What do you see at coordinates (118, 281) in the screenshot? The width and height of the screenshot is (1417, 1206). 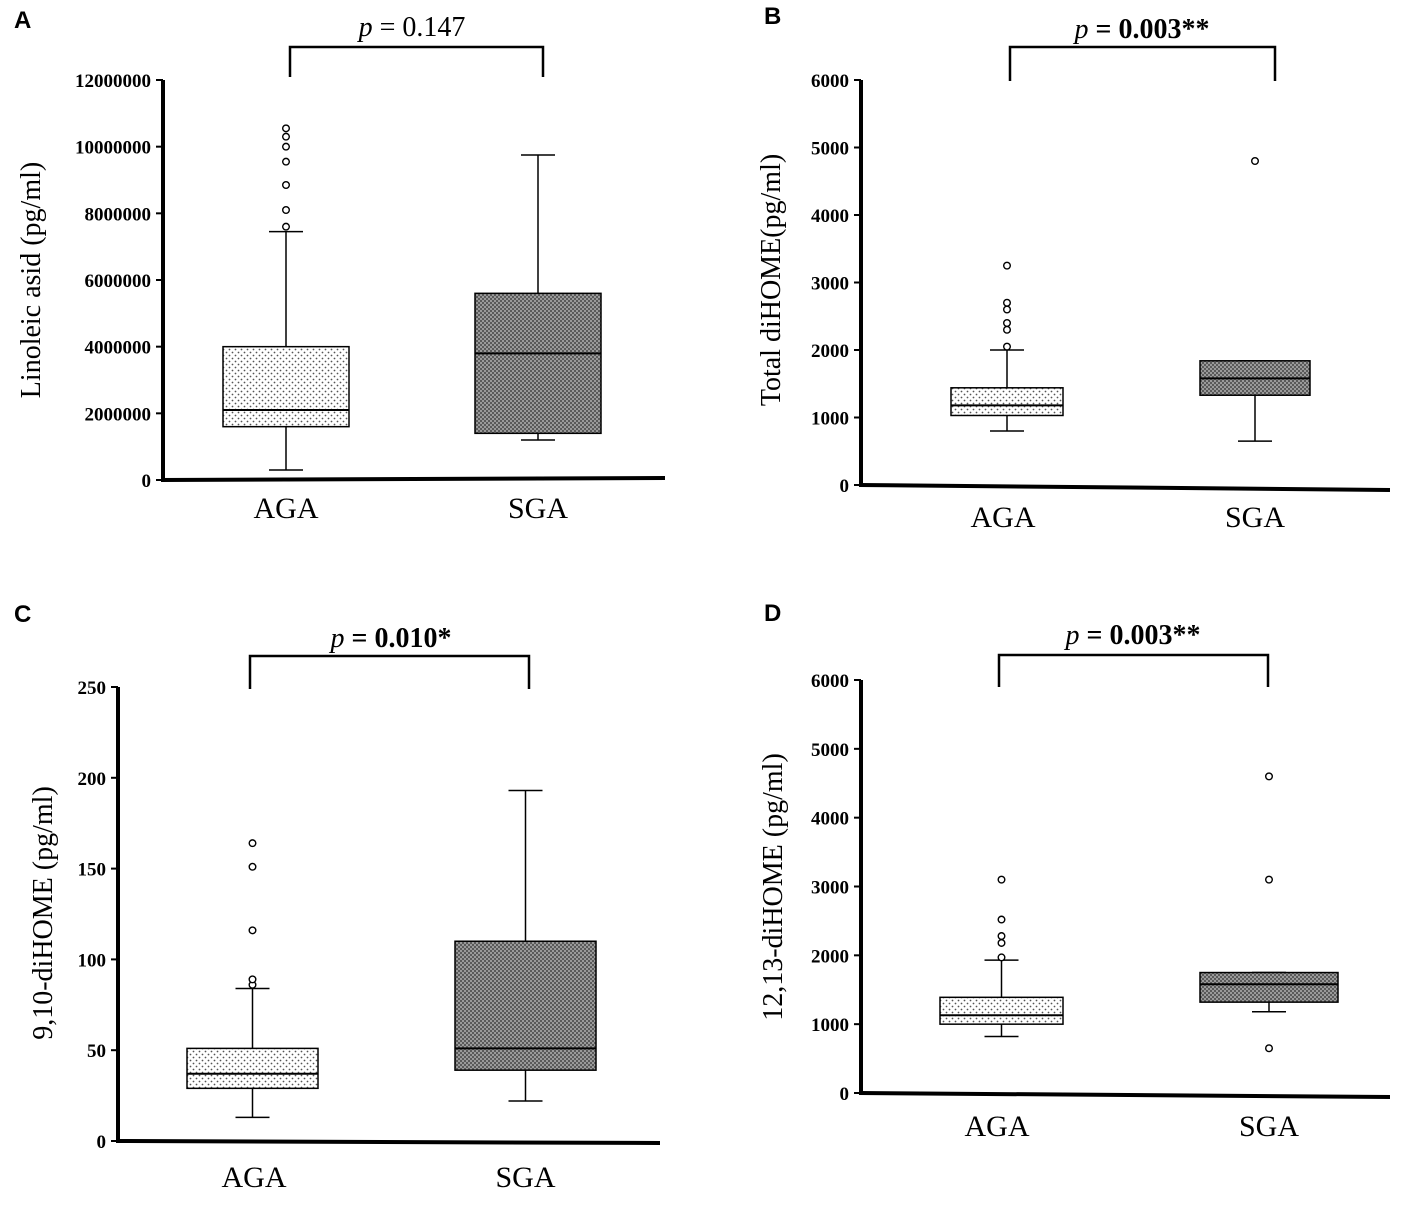 I see `y-tick-label: 6000000` at bounding box center [118, 281].